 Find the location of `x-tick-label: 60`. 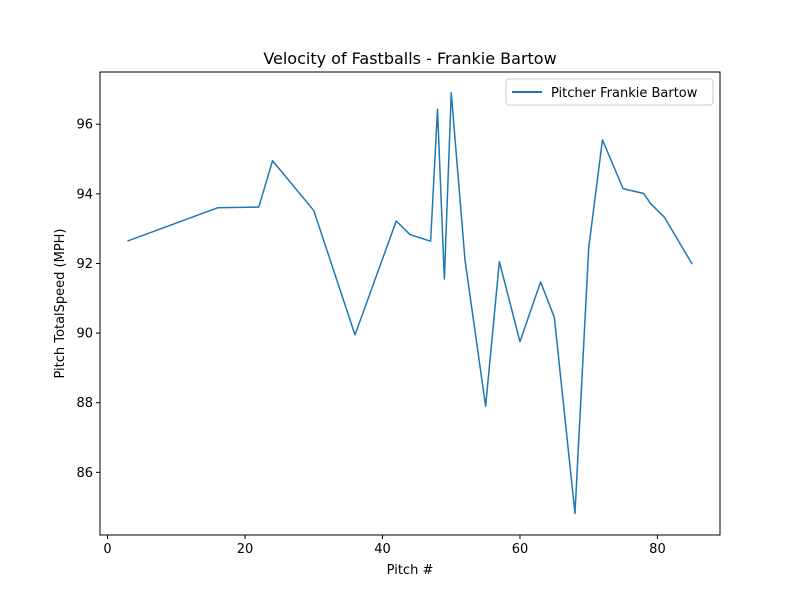

x-tick-label: 60 is located at coordinates (520, 549).